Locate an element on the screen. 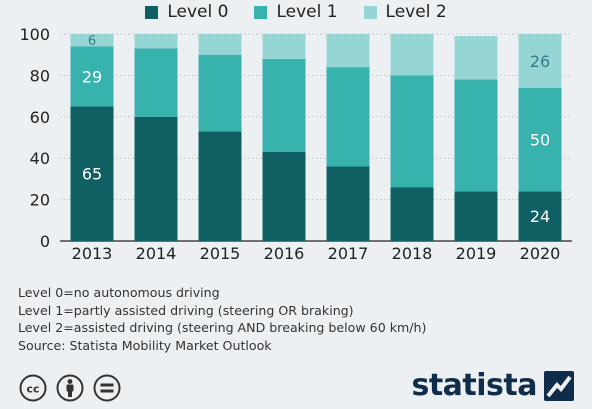  bar-level-2-2019 is located at coordinates (476, 58).